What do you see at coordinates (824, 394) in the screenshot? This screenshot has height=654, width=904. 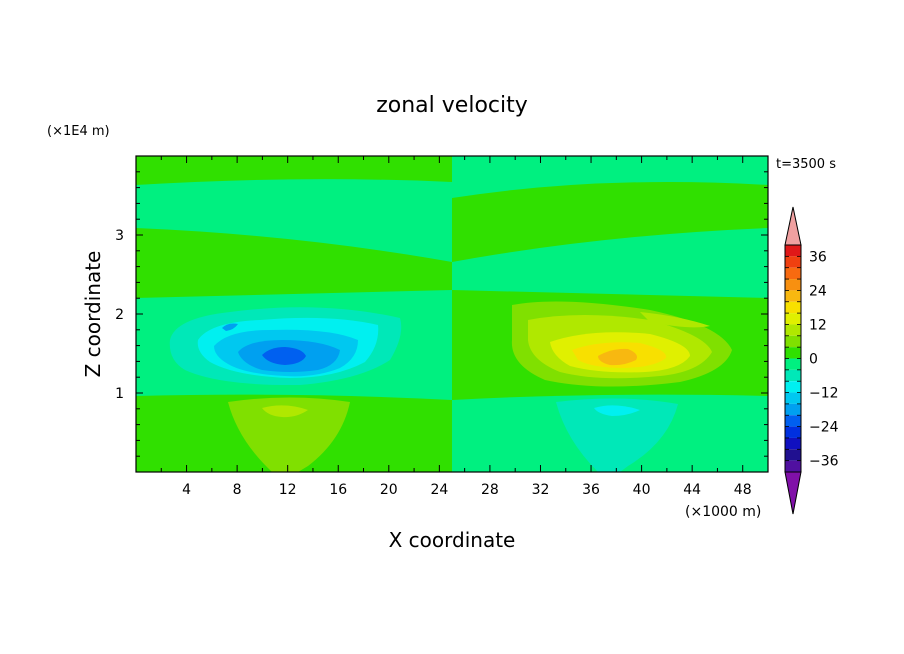 I see `colorbar-tick-label: −12` at bounding box center [824, 394].